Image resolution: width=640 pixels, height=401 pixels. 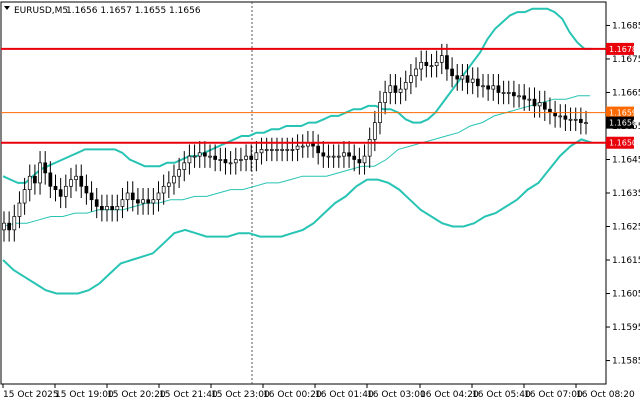 What do you see at coordinates (7, 8) in the screenshot?
I see `dropdown-arrow-icon` at bounding box center [7, 8].